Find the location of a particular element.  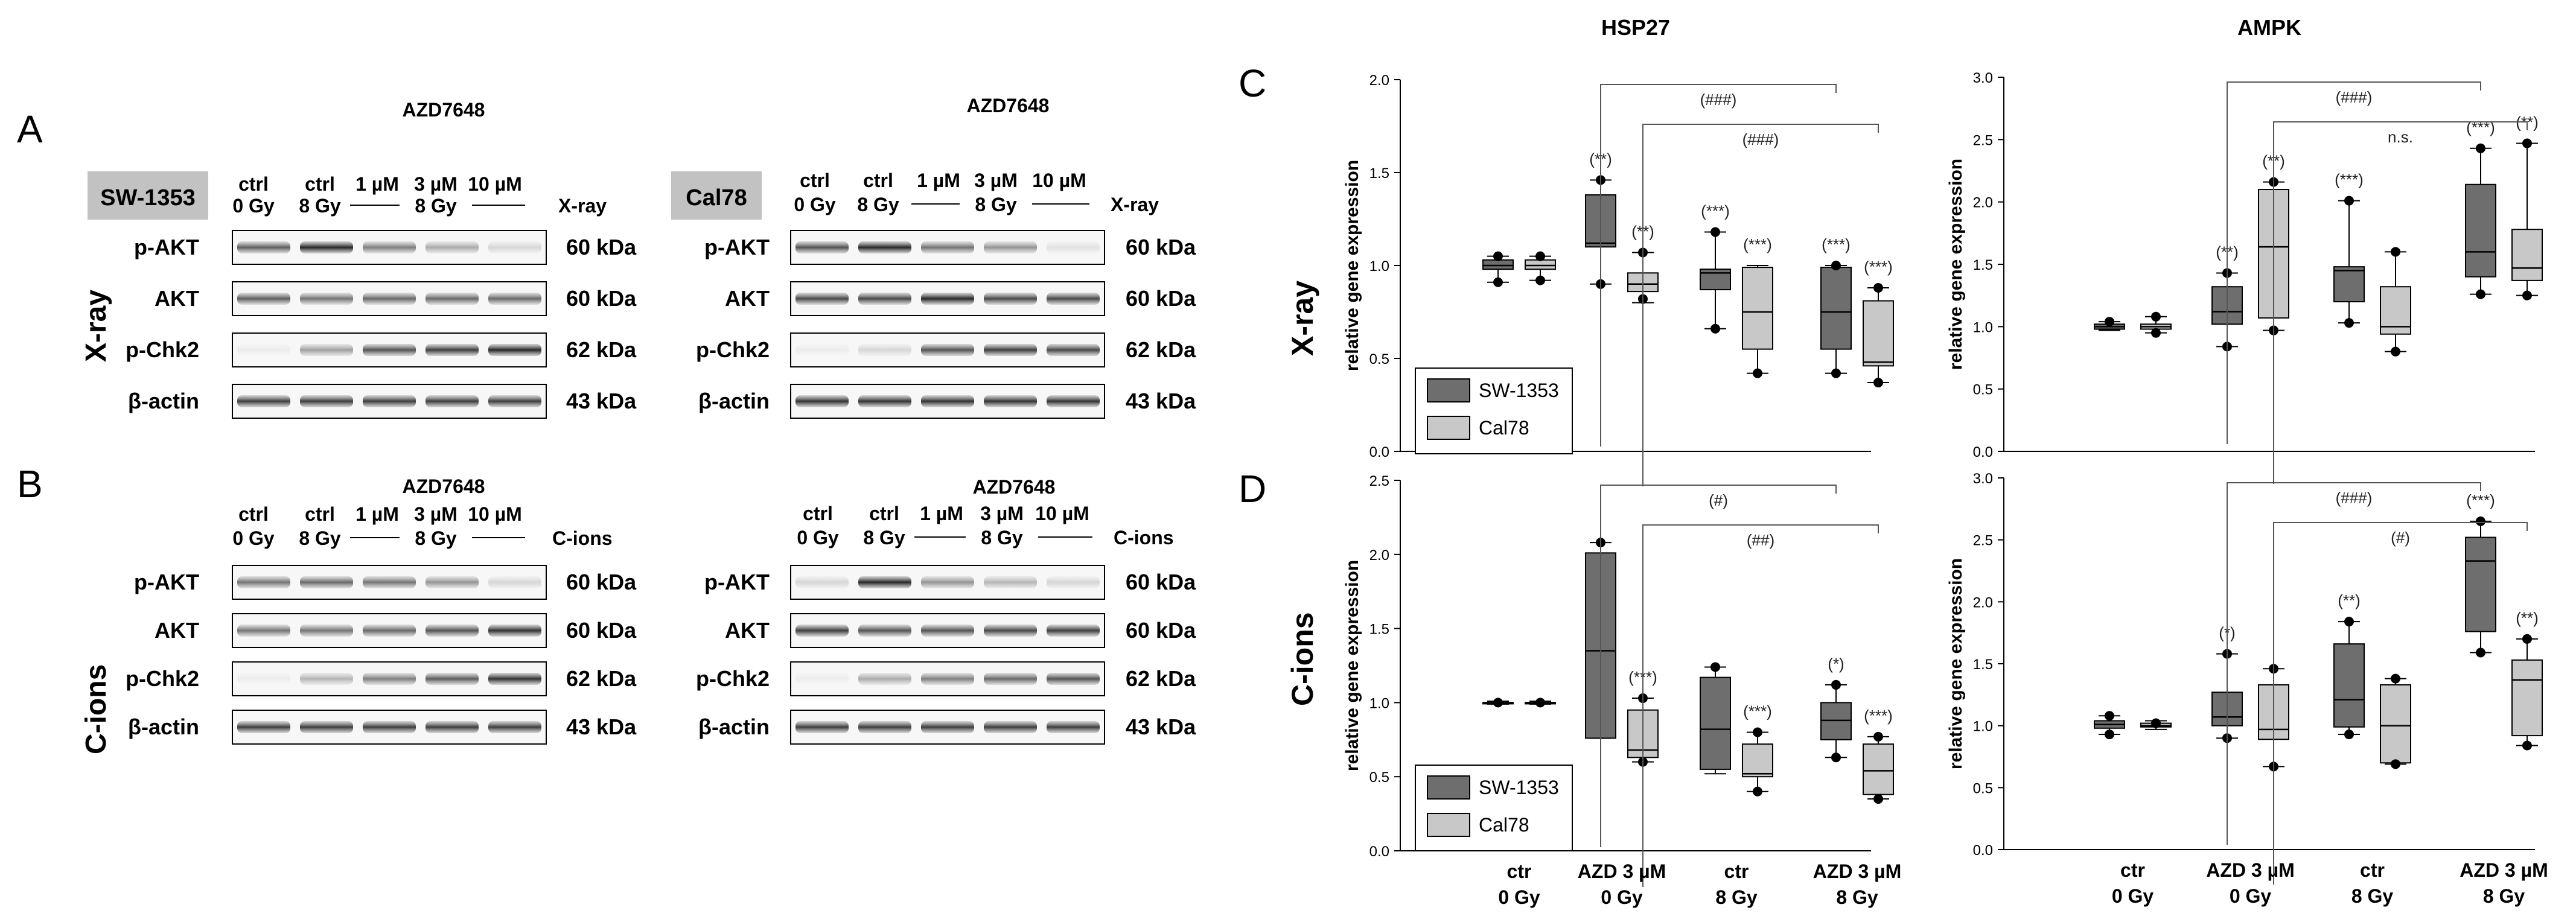

legend-swatch-cal78-c is located at coordinates (1448, 428).